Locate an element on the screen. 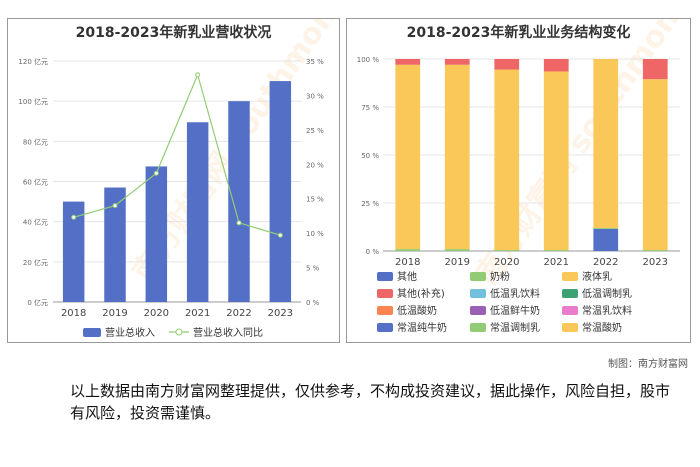  legend-label: 低温酸奶 is located at coordinates (417, 310).